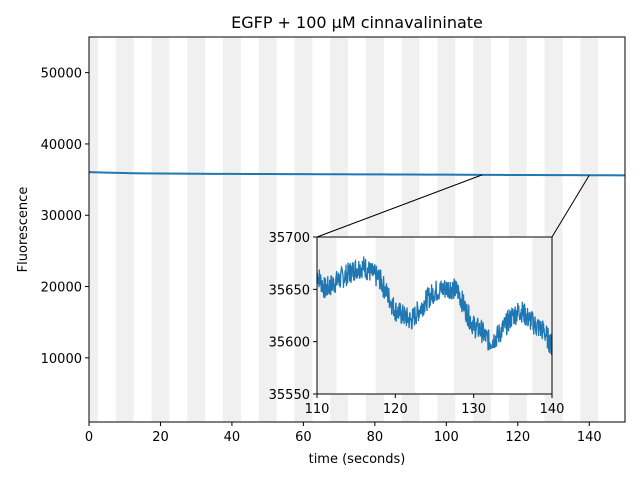 The height and width of the screenshot is (480, 640). I want to click on x-tick-label: 40, so click(232, 437).